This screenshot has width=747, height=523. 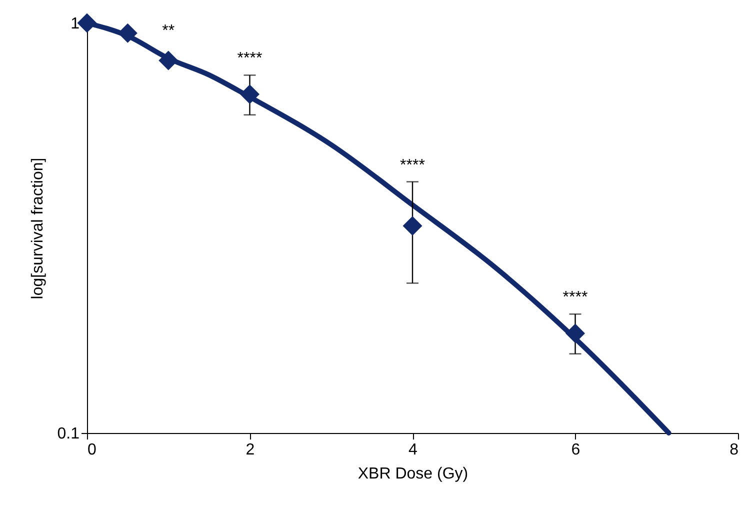 What do you see at coordinates (734, 450) in the screenshot?
I see `x-tick-label: 8` at bounding box center [734, 450].